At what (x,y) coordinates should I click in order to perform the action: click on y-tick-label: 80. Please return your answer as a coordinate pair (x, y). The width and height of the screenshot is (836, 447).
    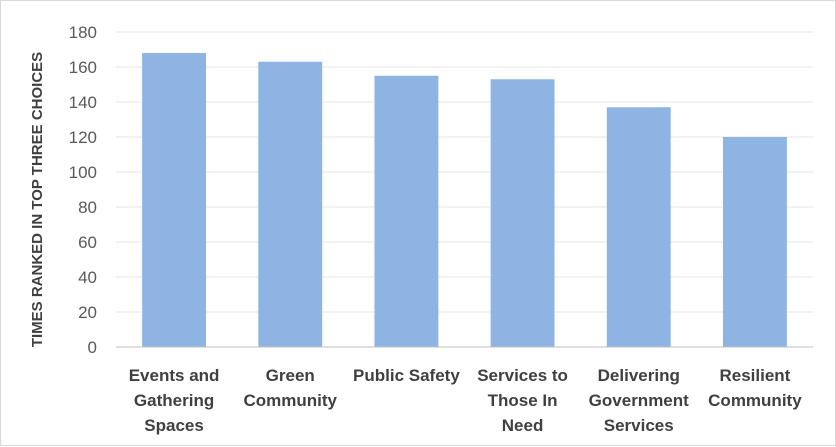
    Looking at the image, I should click on (87, 207).